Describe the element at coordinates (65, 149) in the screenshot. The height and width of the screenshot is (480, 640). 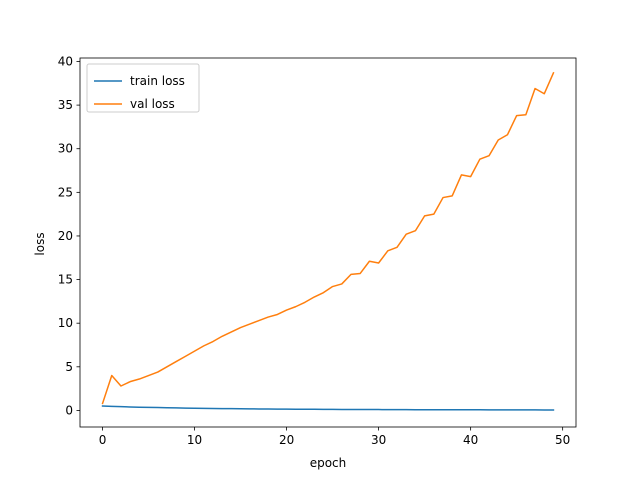
I see `y-tick-label: 30` at that location.